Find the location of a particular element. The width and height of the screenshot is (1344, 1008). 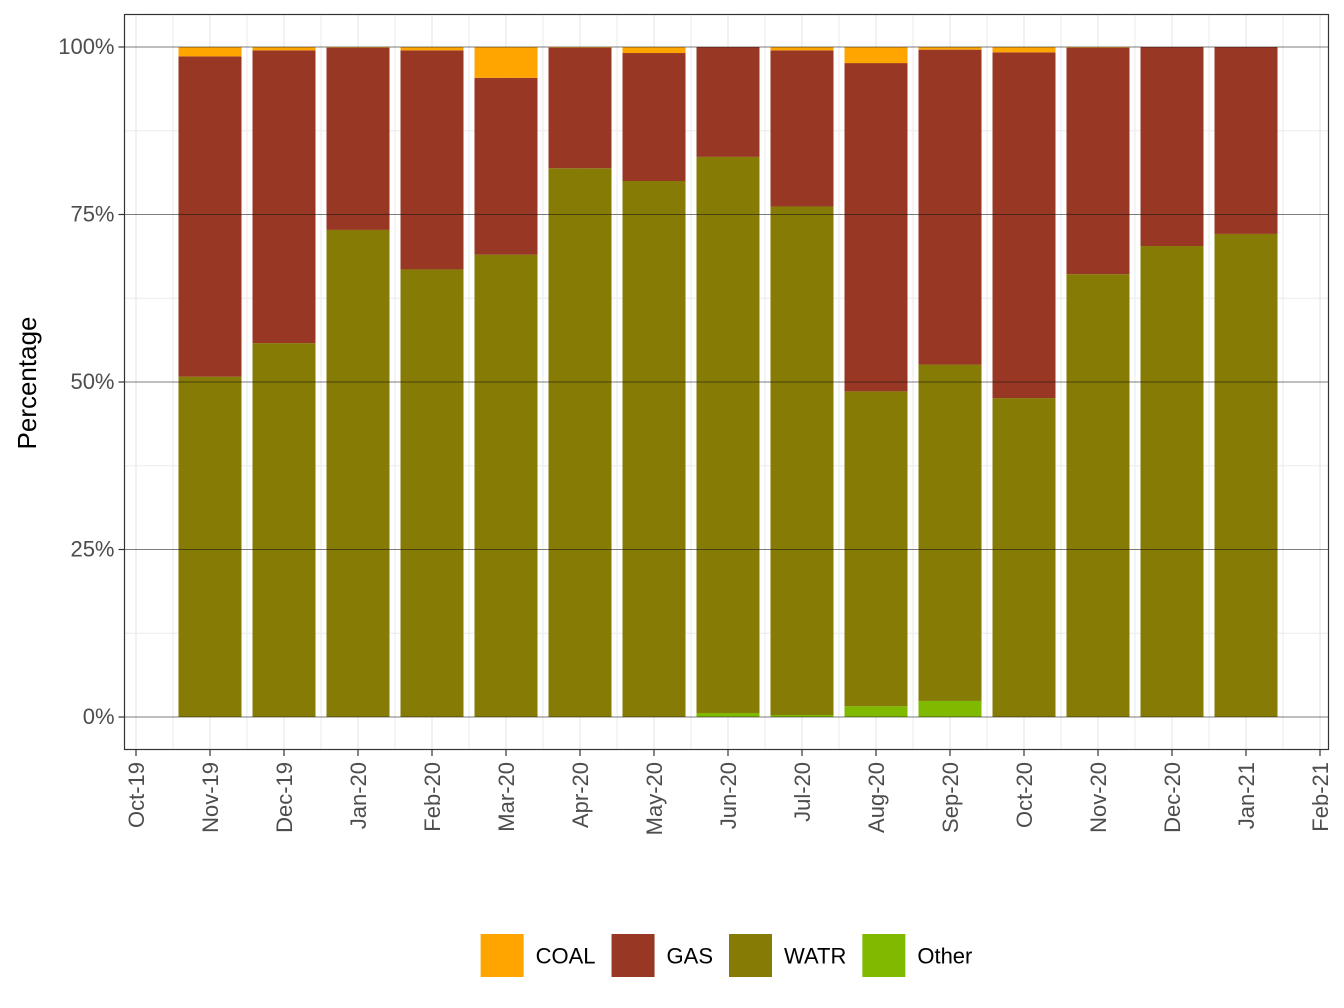

x-tick-label: Jan-21 is located at coordinates (1246, 795).